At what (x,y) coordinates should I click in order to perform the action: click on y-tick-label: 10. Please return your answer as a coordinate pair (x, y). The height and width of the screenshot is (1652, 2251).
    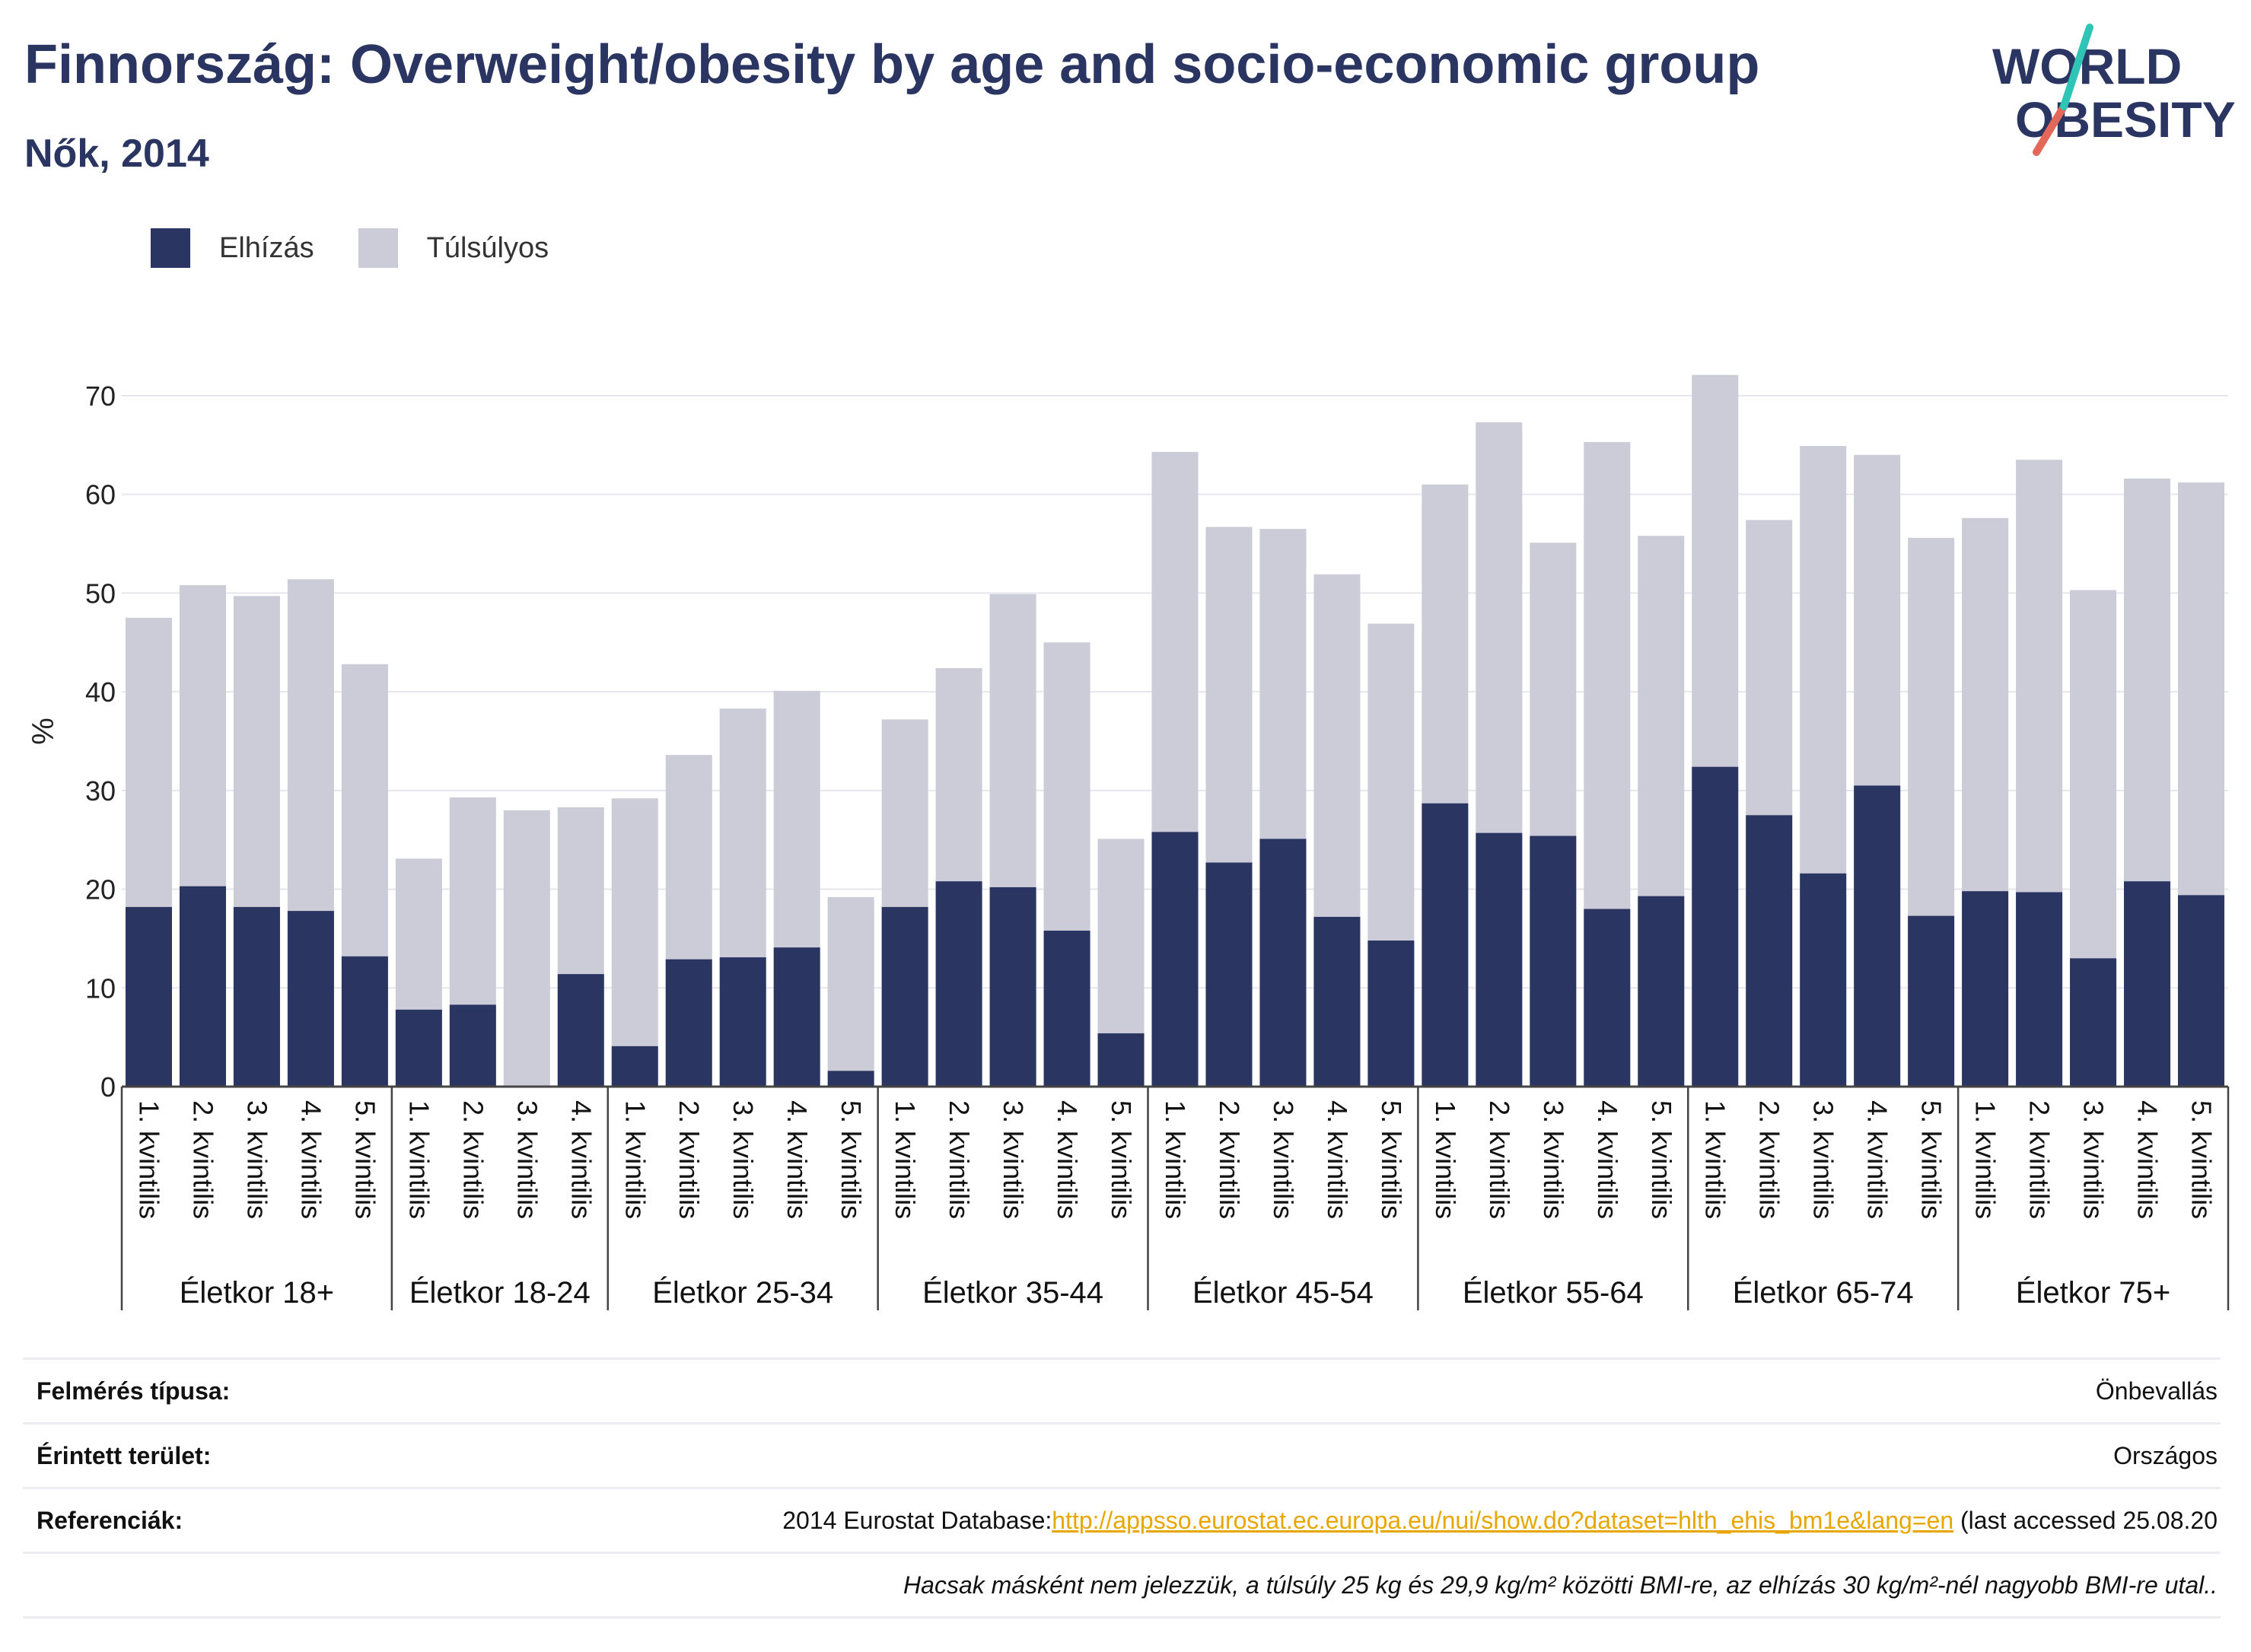
    Looking at the image, I should click on (100, 988).